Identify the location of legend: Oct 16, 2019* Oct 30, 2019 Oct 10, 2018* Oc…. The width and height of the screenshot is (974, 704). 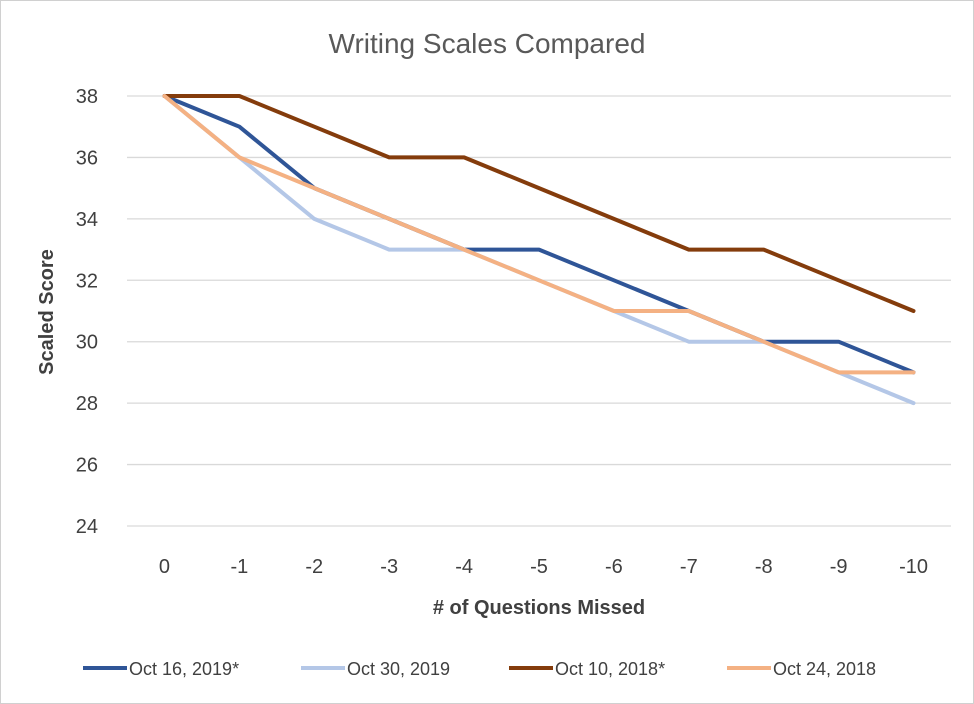
(479, 669).